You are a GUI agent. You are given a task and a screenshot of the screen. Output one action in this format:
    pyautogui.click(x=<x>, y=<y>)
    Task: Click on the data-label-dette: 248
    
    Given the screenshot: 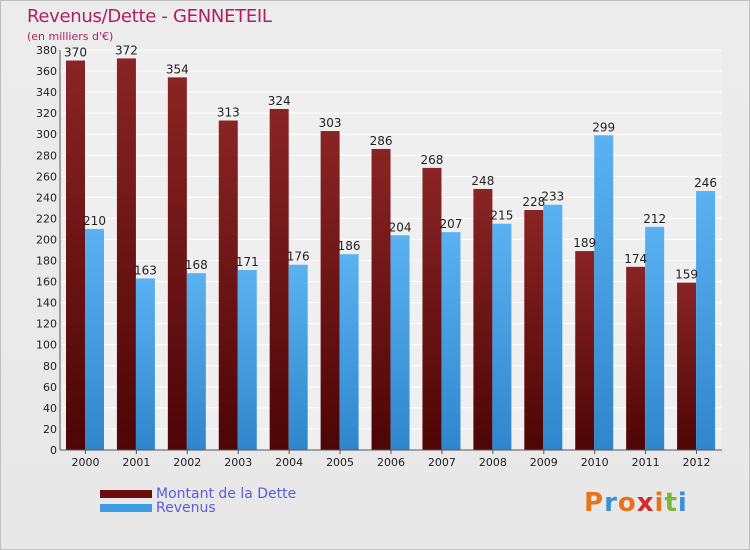 What is the action you would take?
    pyautogui.click(x=482, y=181)
    